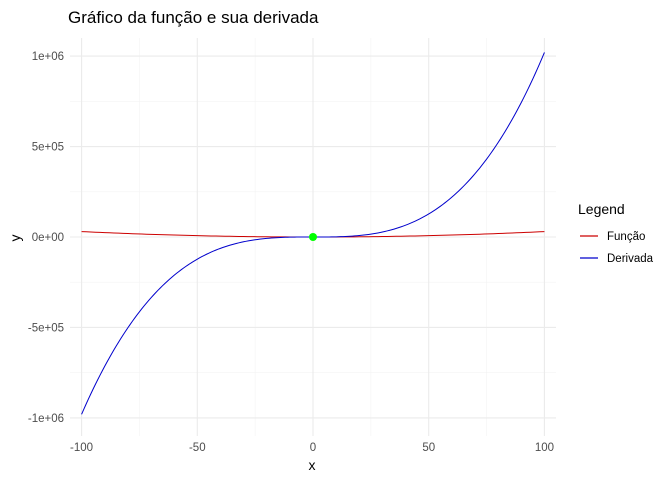  I want to click on chart-title: Gráfico da função e sua derivada, so click(193, 17).